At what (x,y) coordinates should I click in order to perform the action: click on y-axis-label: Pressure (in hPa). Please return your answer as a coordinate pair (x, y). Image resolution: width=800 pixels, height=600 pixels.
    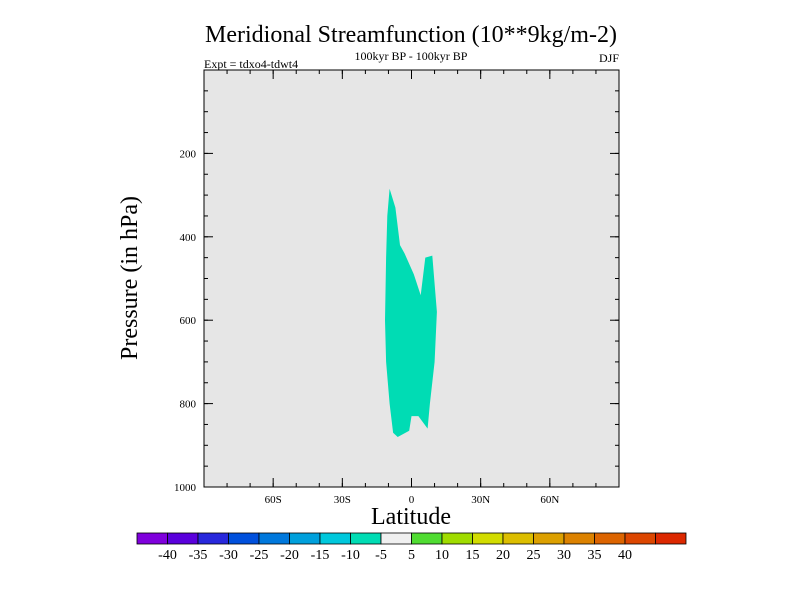
    Looking at the image, I should click on (130, 278).